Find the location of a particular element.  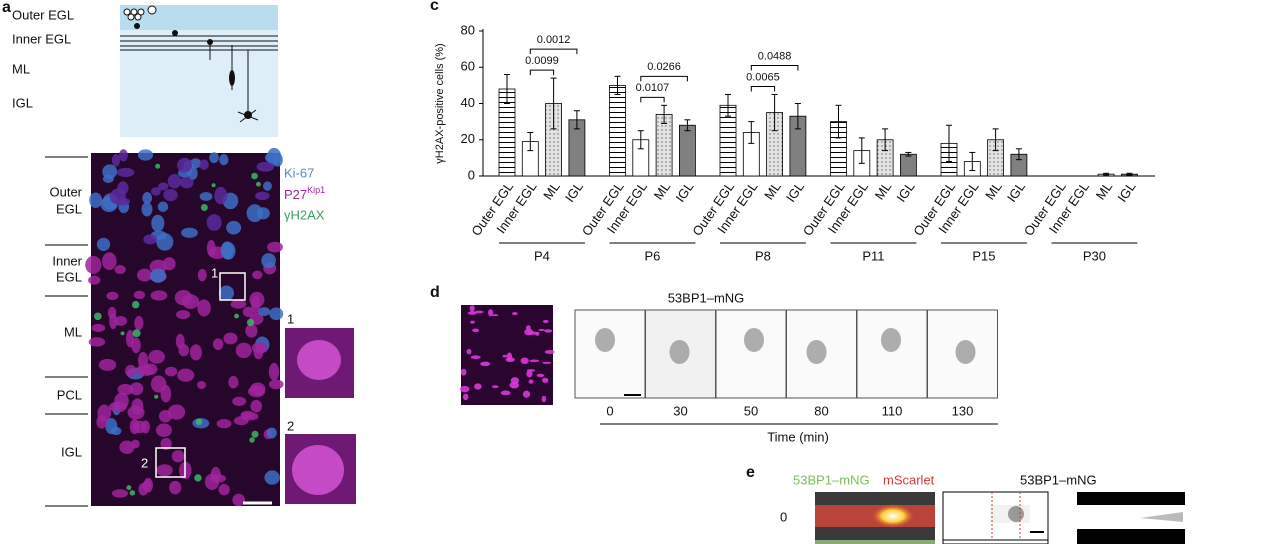

p-value: 0.0266 is located at coordinates (664, 67).